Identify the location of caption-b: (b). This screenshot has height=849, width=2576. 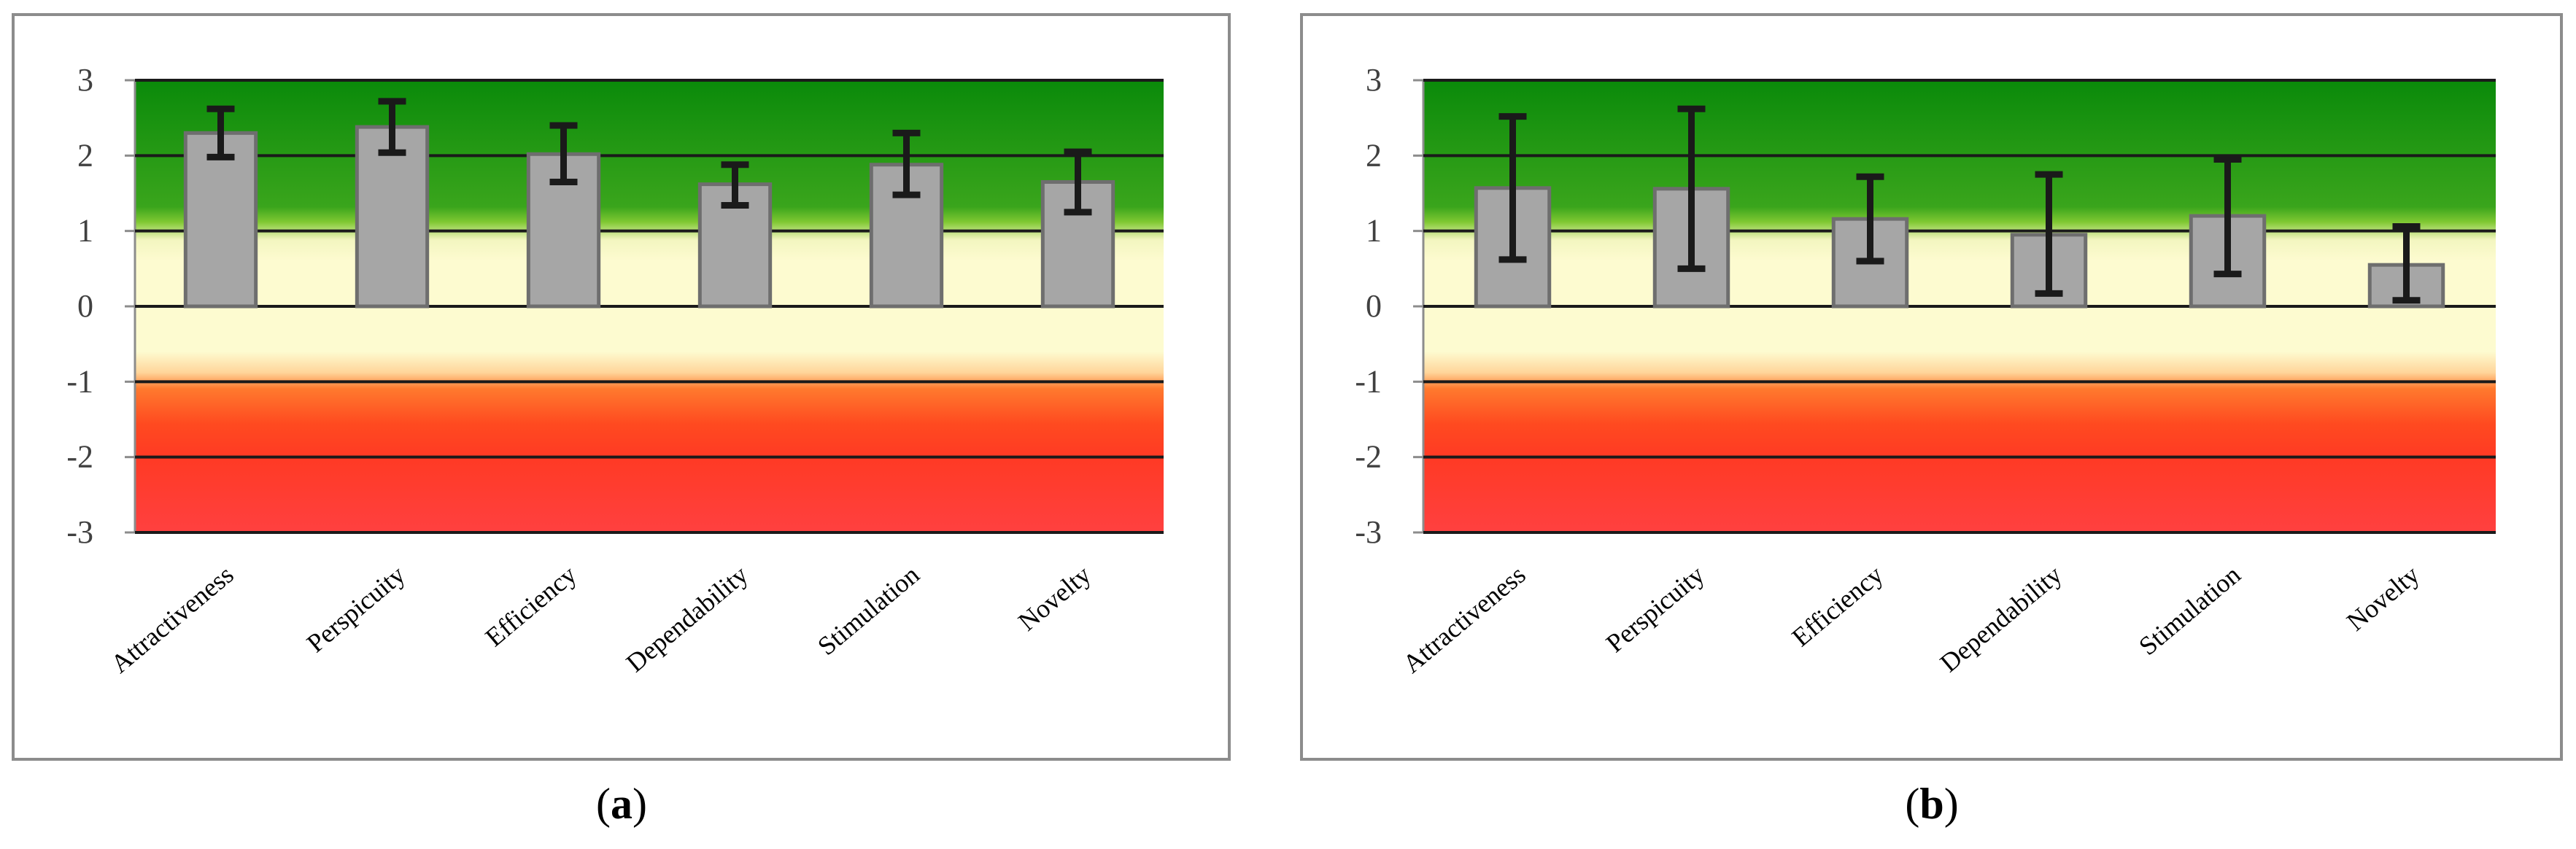
(1932, 804).